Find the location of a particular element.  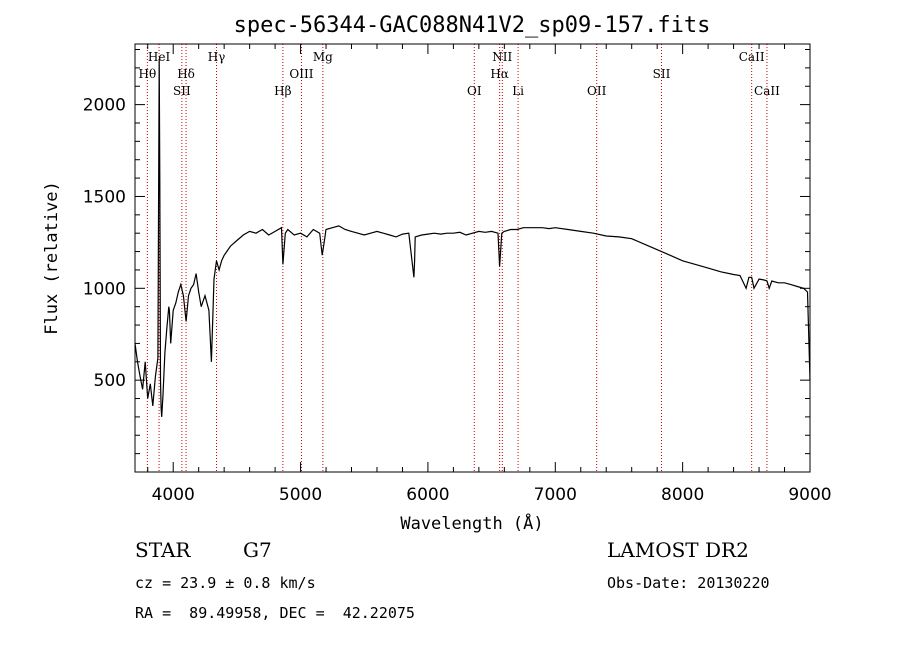

y-tick-label: 2000 is located at coordinates (104, 106).